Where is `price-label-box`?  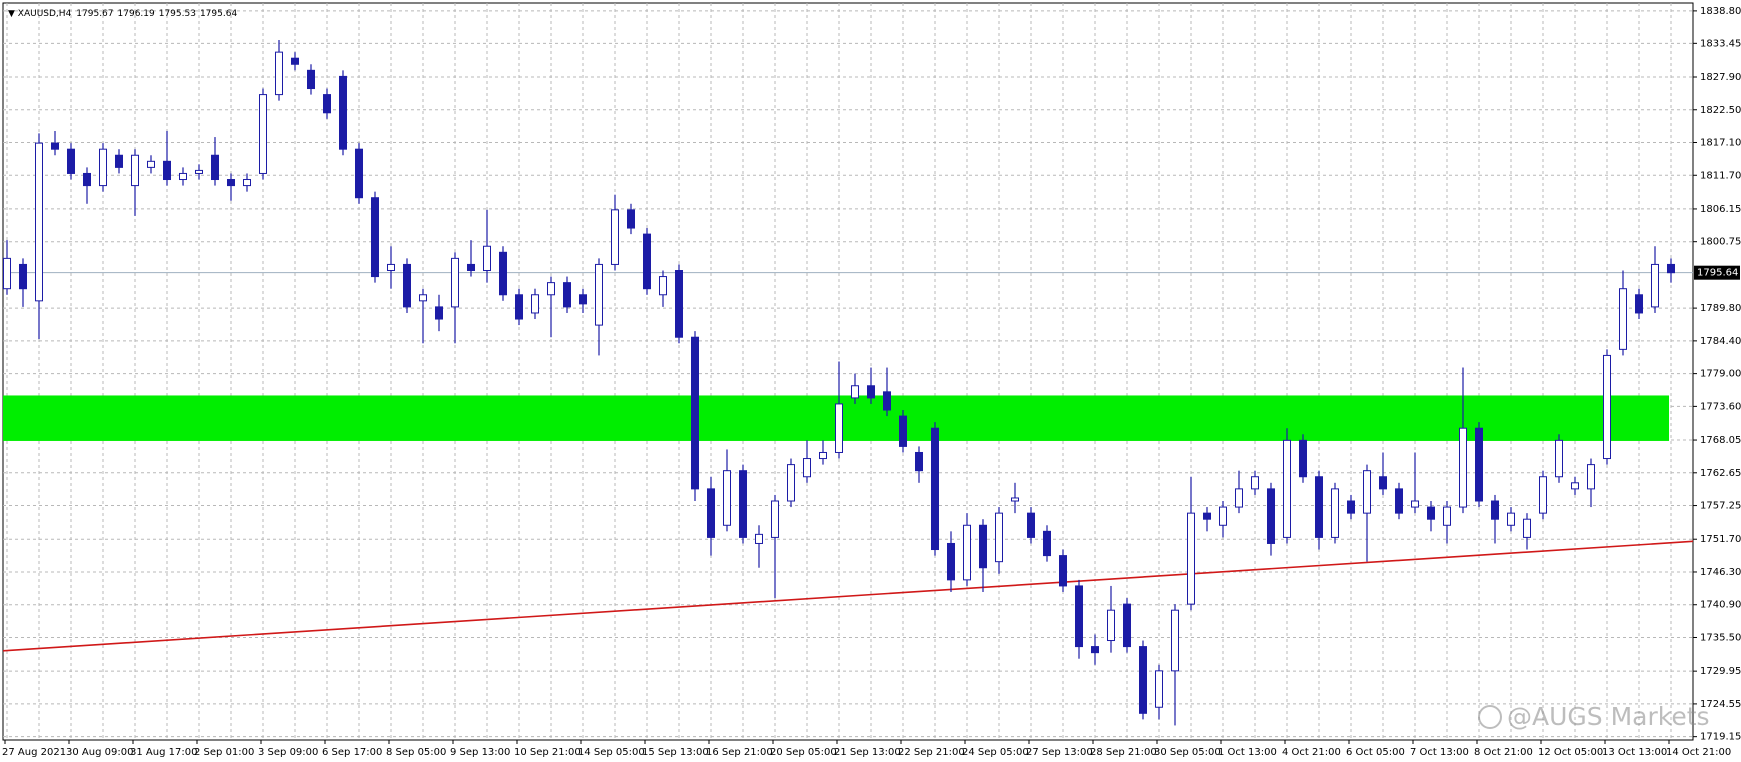
price-label-box is located at coordinates (1717, 272).